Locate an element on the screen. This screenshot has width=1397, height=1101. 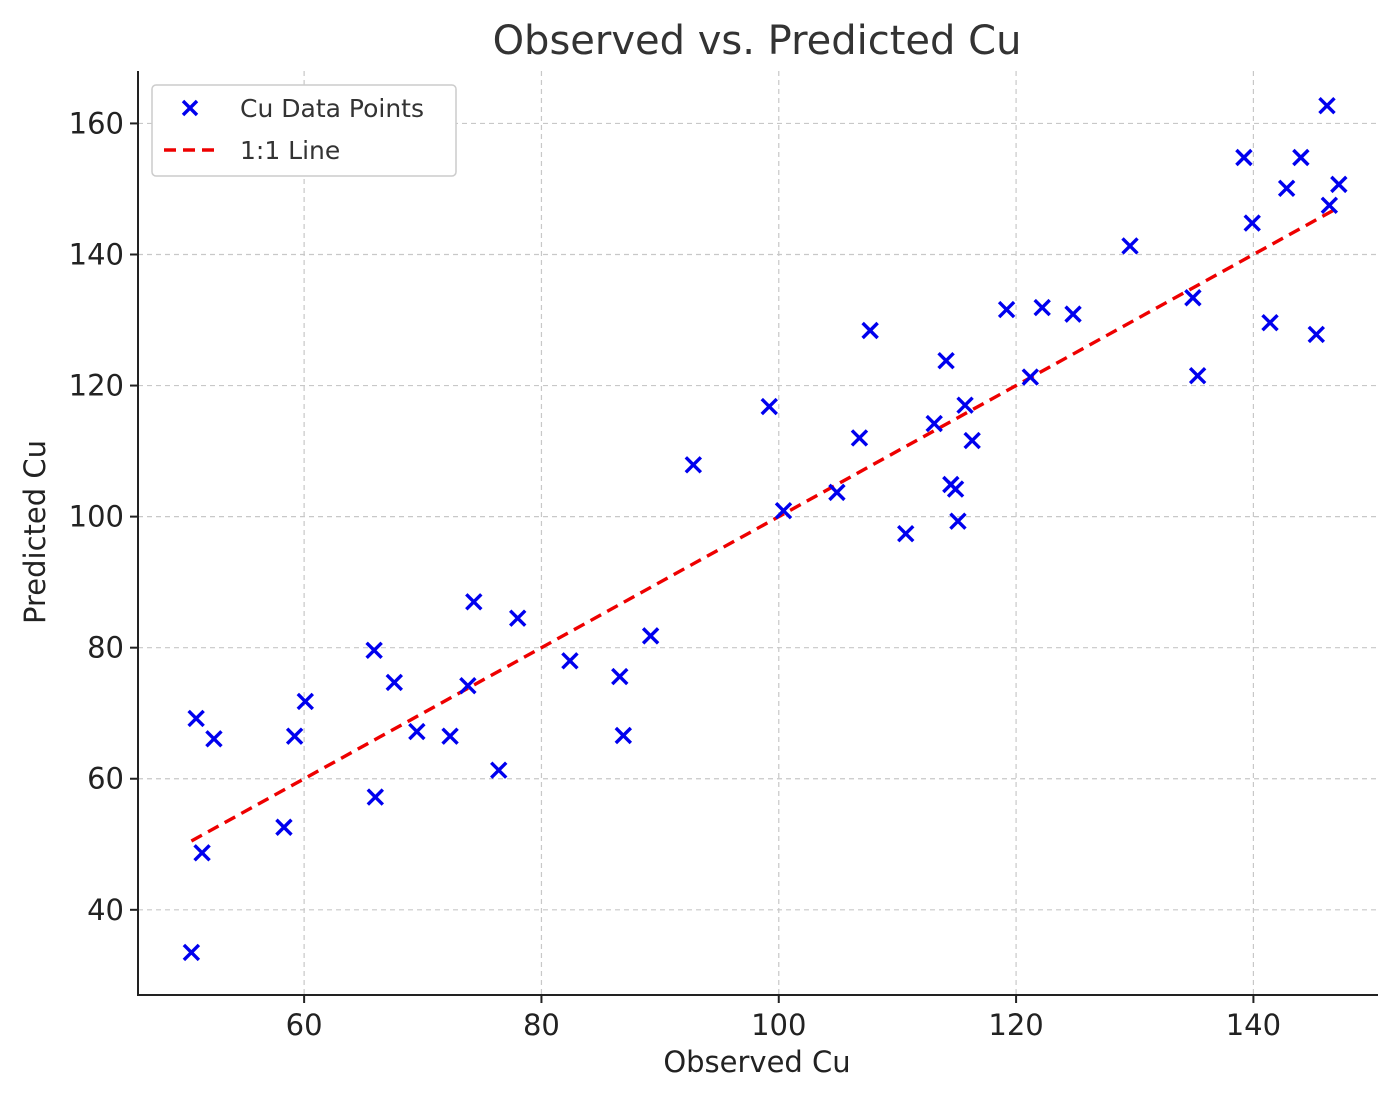
y-tick-label: 80 is located at coordinates (105, 648).